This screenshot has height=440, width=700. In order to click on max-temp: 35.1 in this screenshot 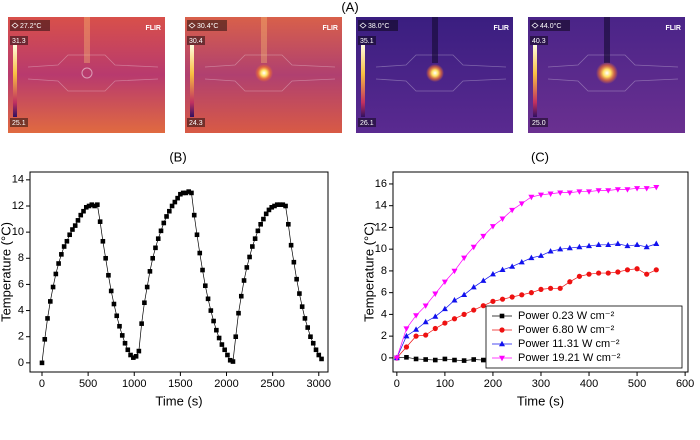, I will do `click(367, 41)`.